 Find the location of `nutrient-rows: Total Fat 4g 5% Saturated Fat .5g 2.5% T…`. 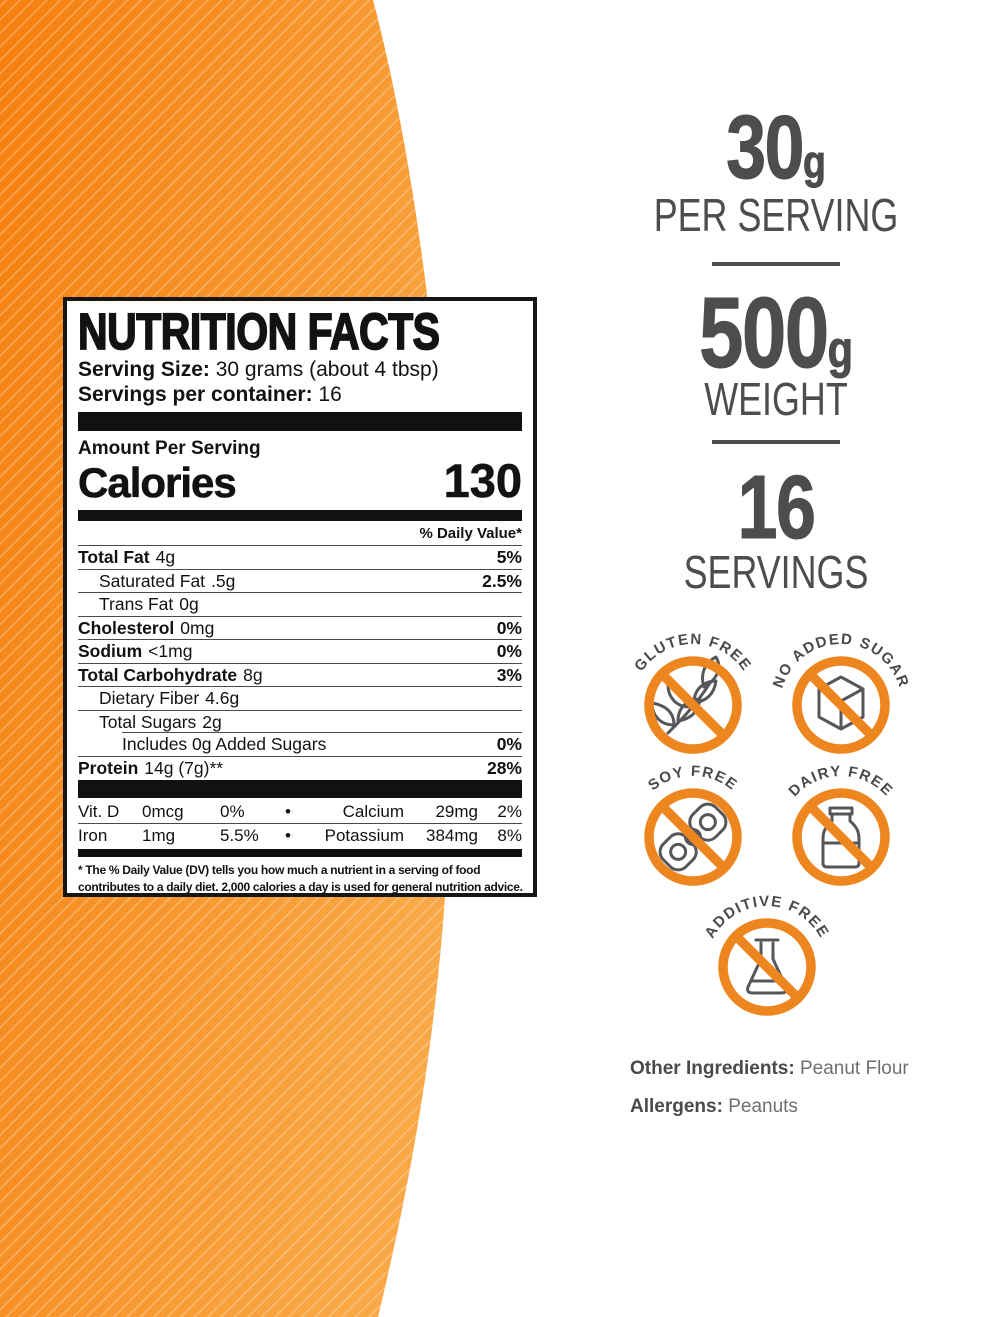

nutrient-rows: Total Fat 4g 5% Saturated Fat .5g 2.5% T… is located at coordinates (300, 662).